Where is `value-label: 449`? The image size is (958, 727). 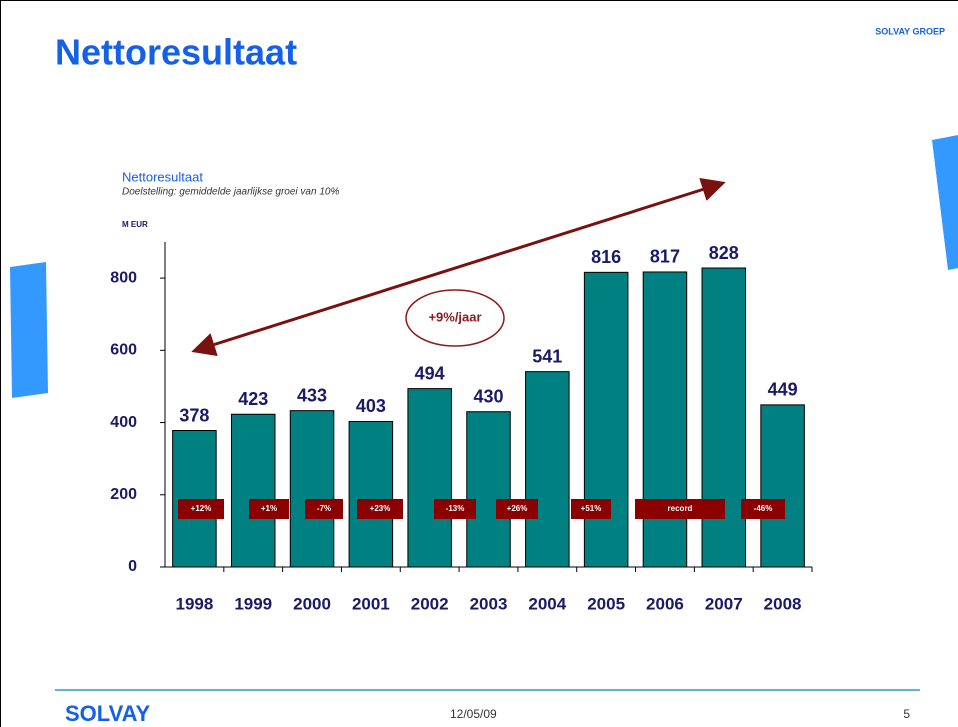 value-label: 449 is located at coordinates (783, 390).